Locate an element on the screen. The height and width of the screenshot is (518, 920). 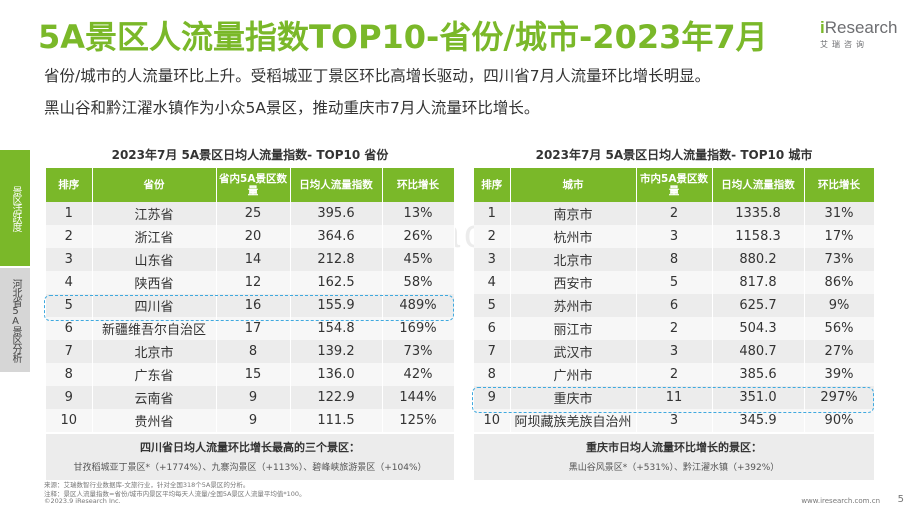
province-table-cell: 广东省 is located at coordinates (154, 374).